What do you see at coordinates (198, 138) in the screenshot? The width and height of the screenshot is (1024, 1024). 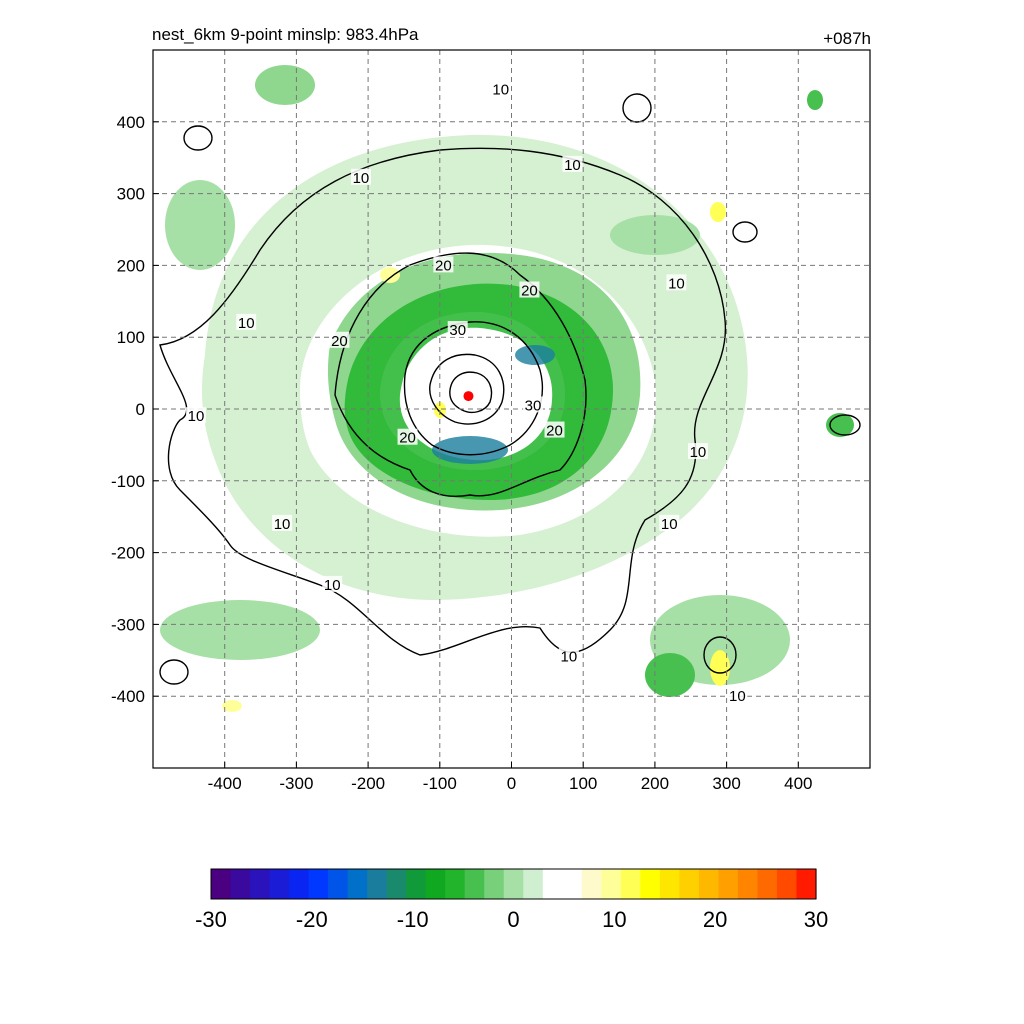 I see `contour-small-nw` at bounding box center [198, 138].